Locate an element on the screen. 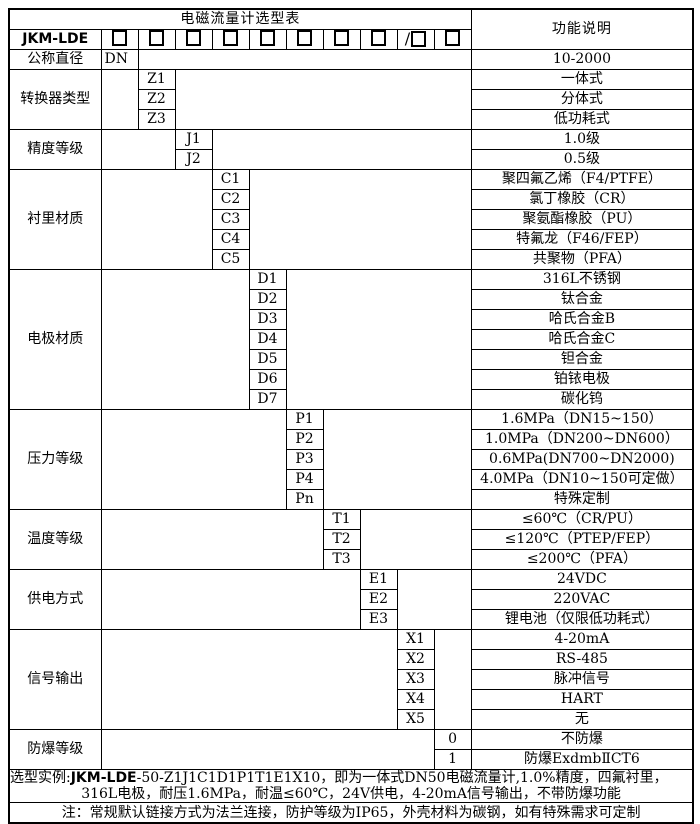 The image size is (700, 824). option-row-X4: X4 HART is located at coordinates (351, 699).